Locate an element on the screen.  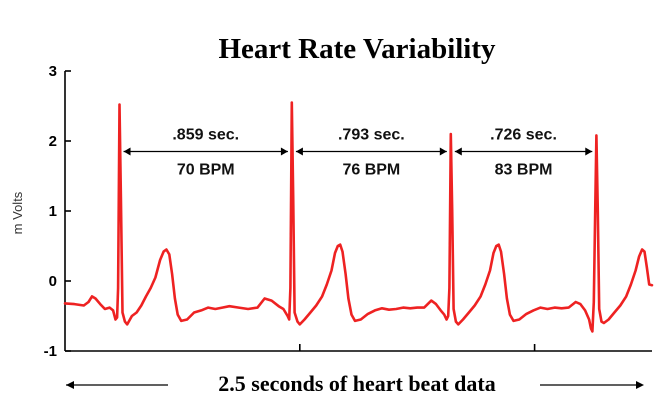
y-tick-label: 3 is located at coordinates (53, 71).